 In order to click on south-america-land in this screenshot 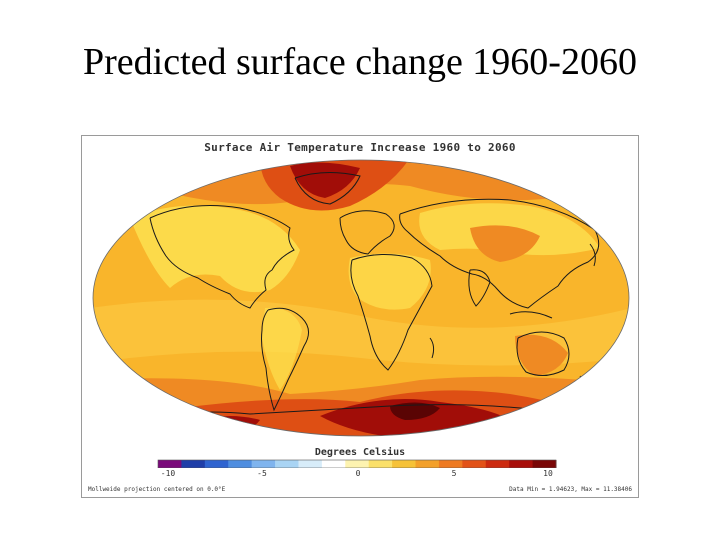, I will do `click(282, 348)`.